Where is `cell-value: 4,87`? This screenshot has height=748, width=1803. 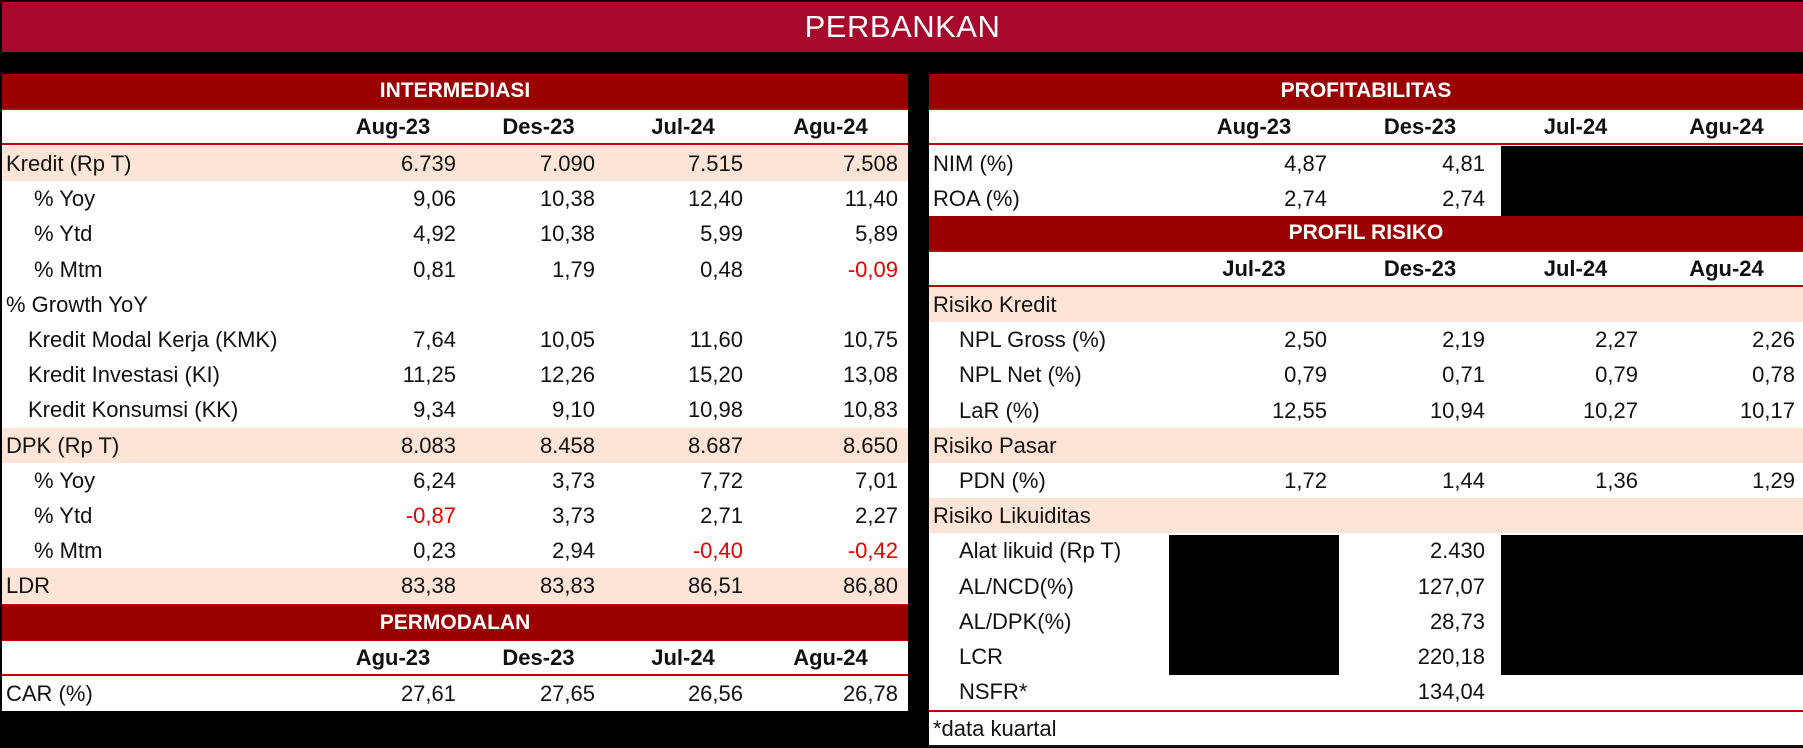 cell-value: 4,87 is located at coordinates (1305, 163).